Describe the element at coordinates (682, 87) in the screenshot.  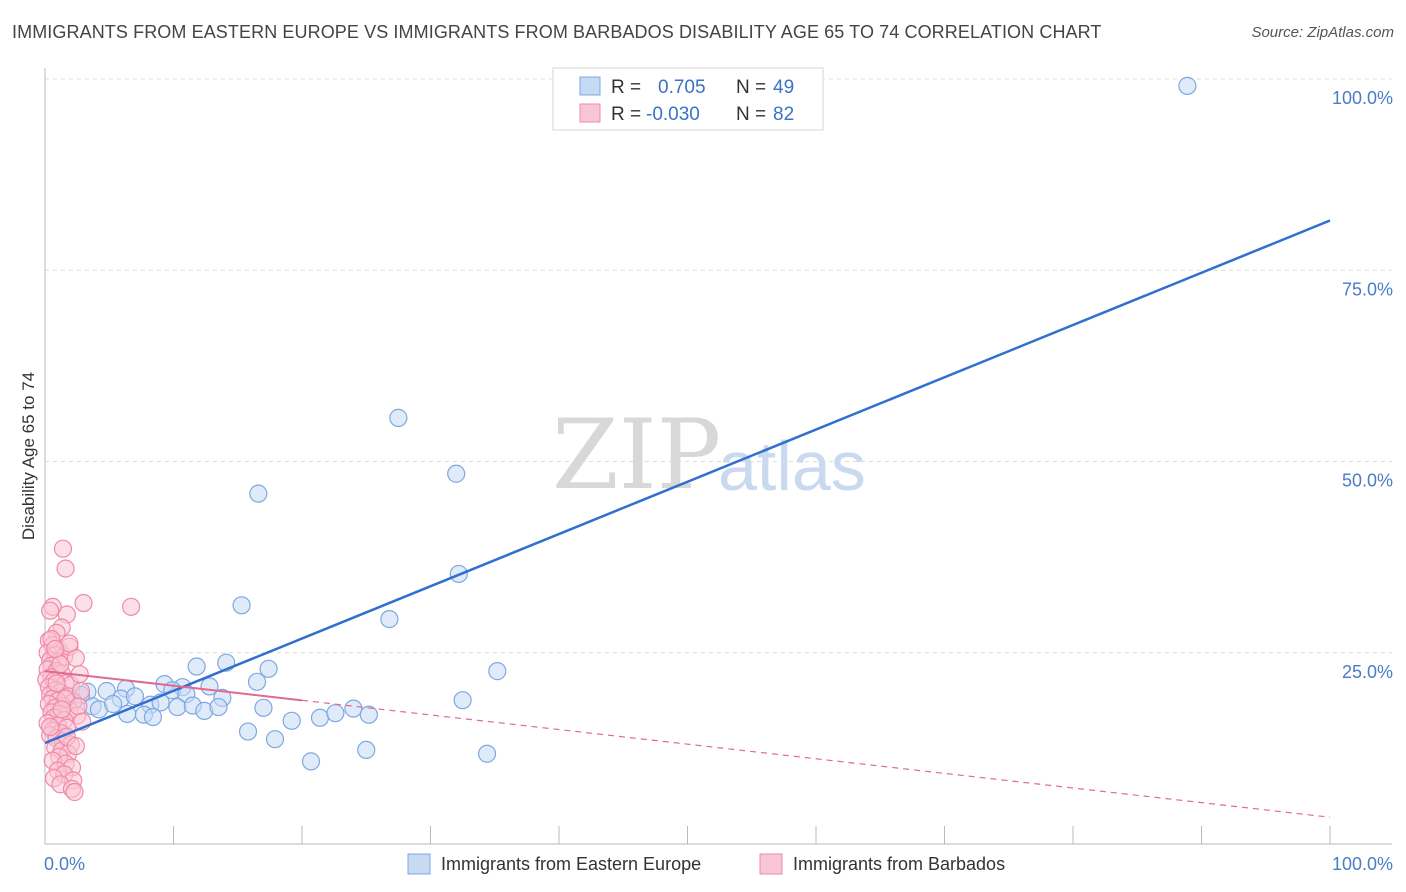
I see `legend-r-value-1: 0.705` at that location.